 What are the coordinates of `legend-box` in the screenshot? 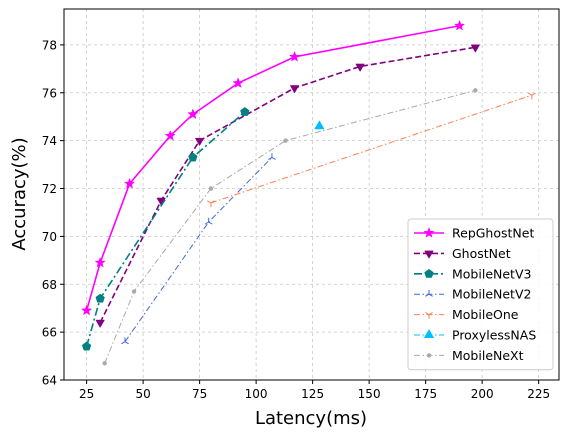 It's located at (480, 294).